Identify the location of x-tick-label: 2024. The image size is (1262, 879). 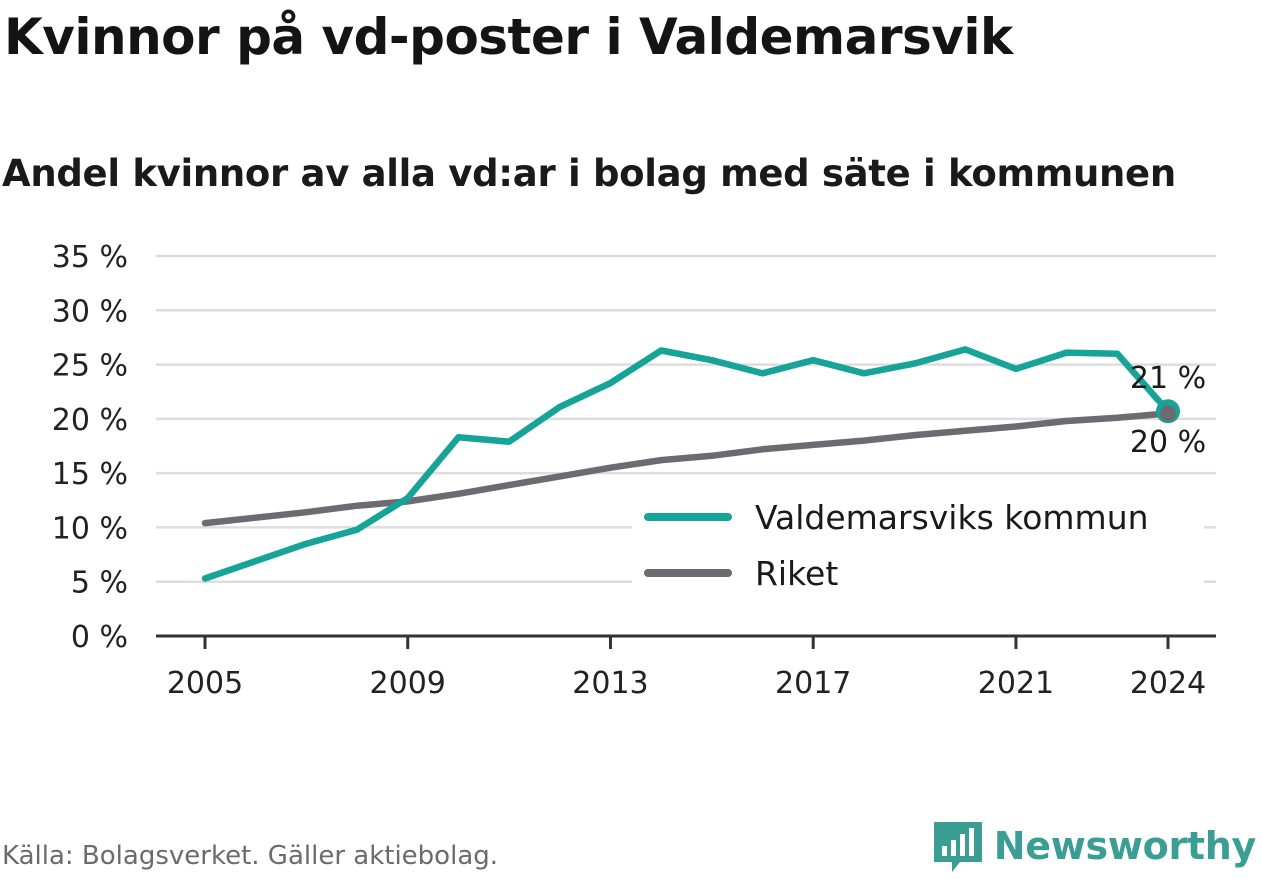
(1168, 683).